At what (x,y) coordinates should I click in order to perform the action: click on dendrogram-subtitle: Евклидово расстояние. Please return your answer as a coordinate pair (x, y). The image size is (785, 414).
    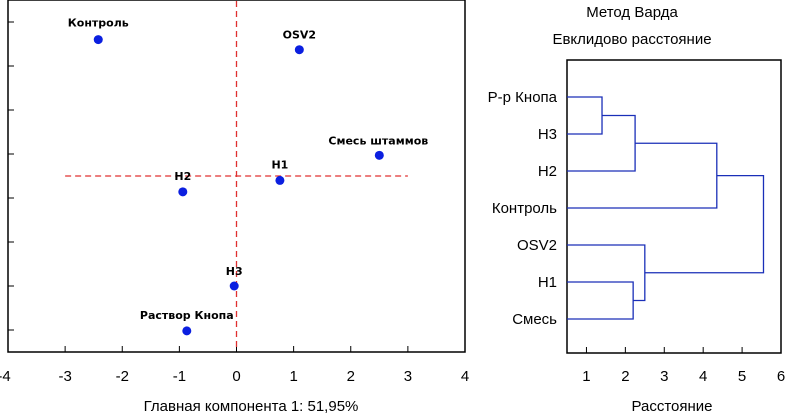
    Looking at the image, I should click on (631, 39).